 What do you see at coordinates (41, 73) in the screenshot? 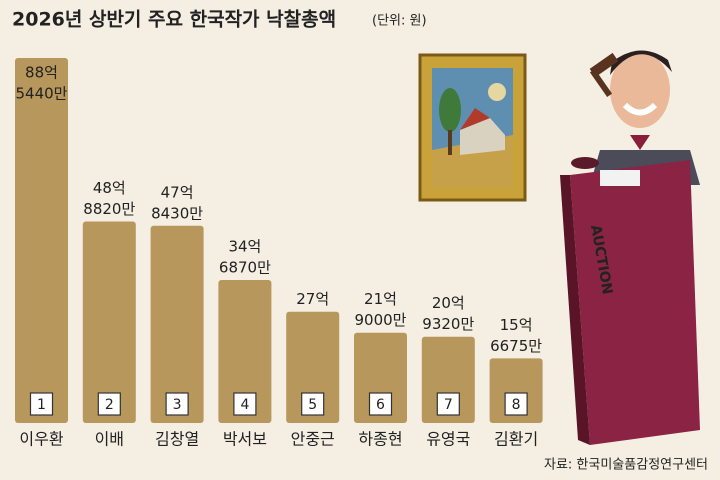
I see `value-label: 88억` at bounding box center [41, 73].